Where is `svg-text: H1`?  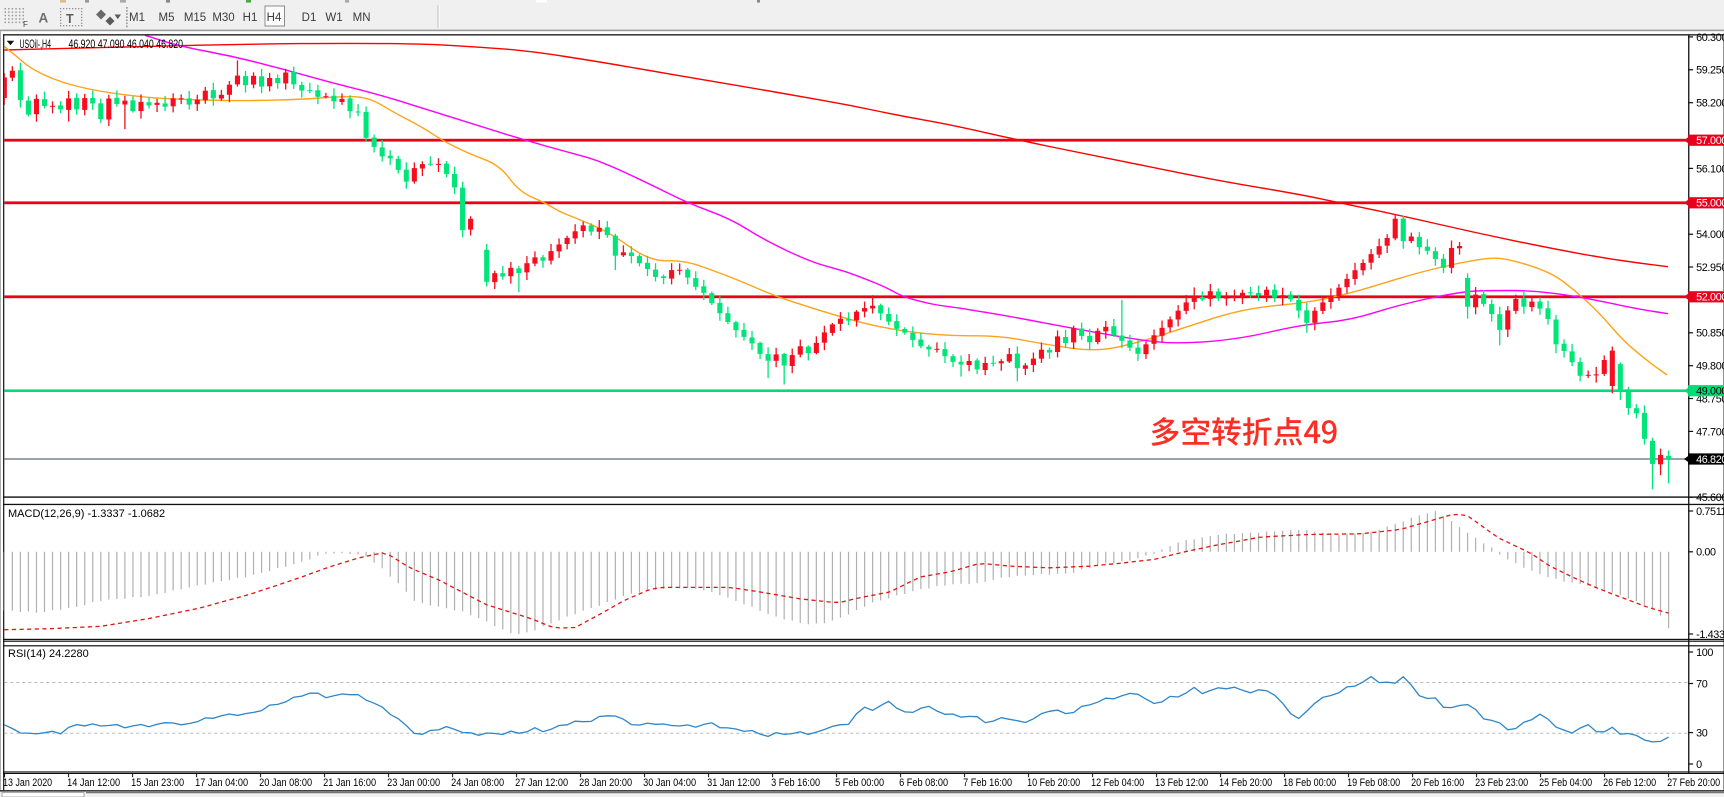 svg-text: H1 is located at coordinates (250, 18).